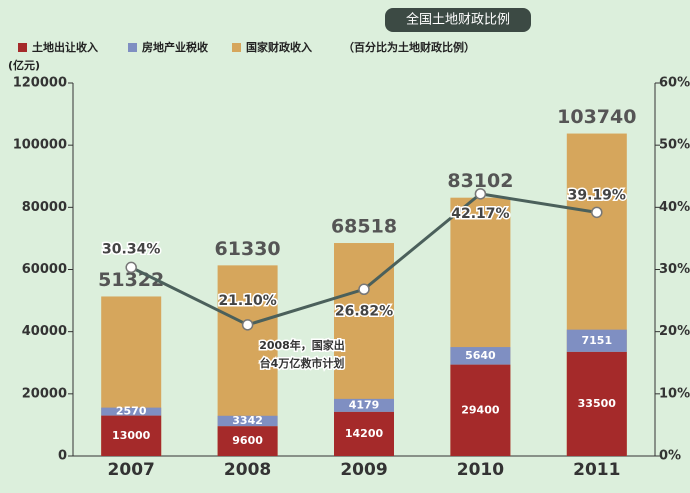 The image size is (690, 493). I want to click on chart-title: 全国土地财政比例, so click(458, 20).